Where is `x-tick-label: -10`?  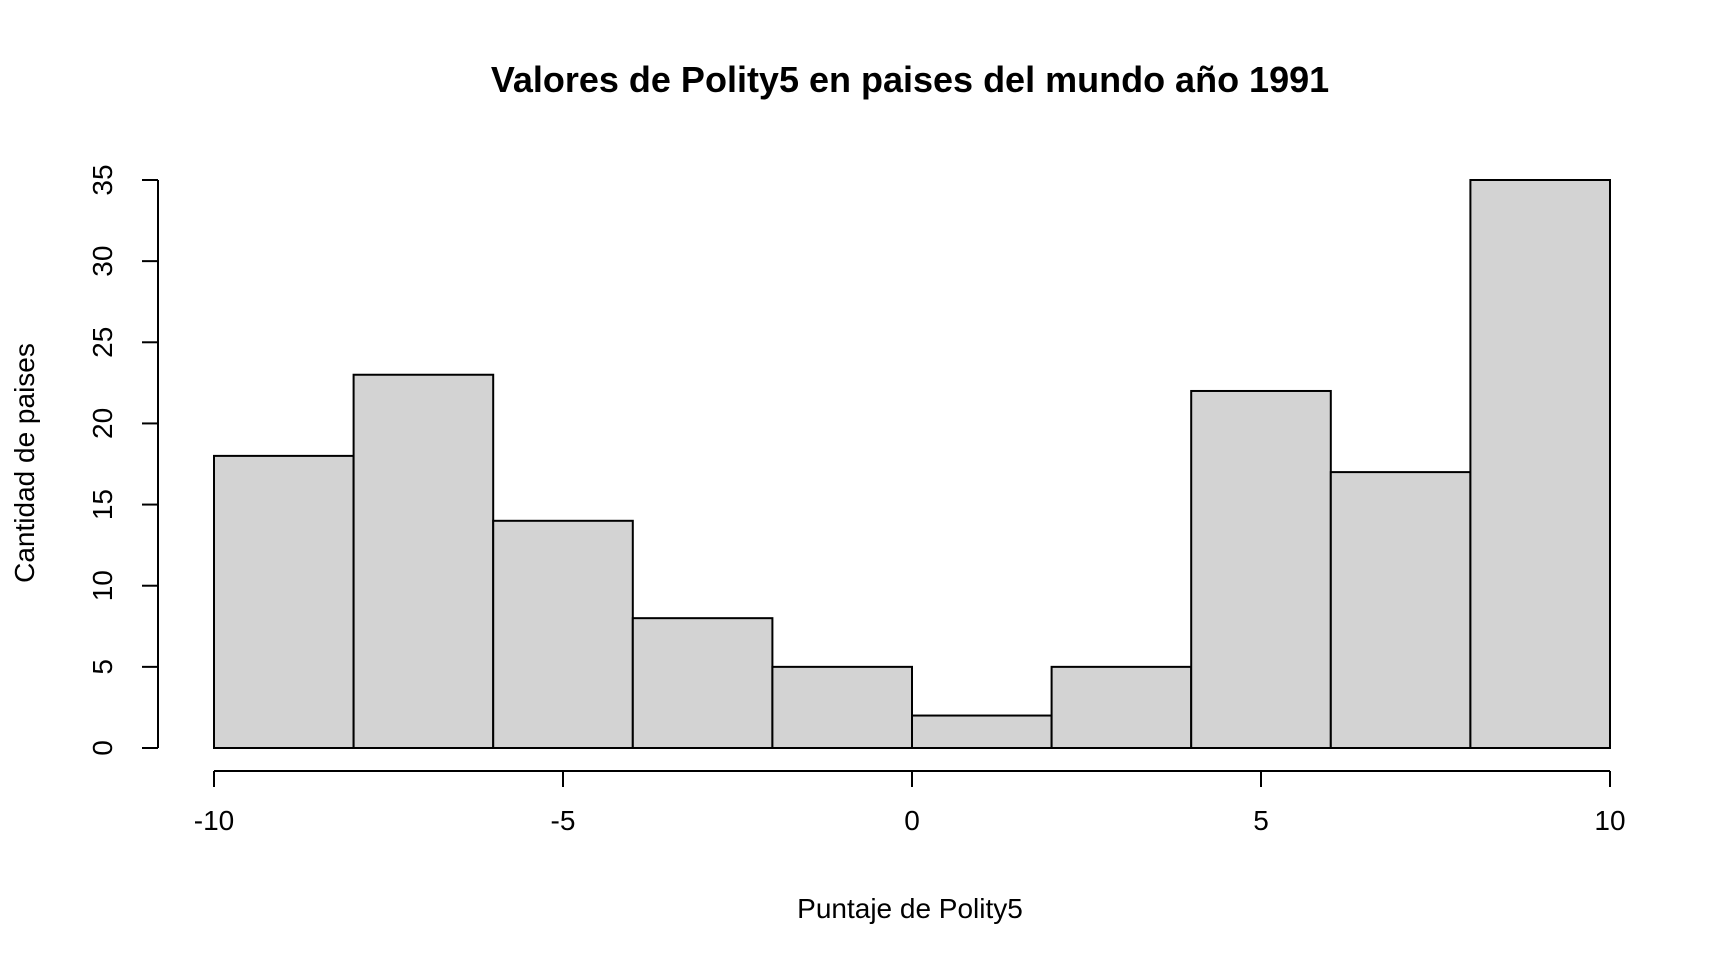
x-tick-label: -10 is located at coordinates (214, 820).